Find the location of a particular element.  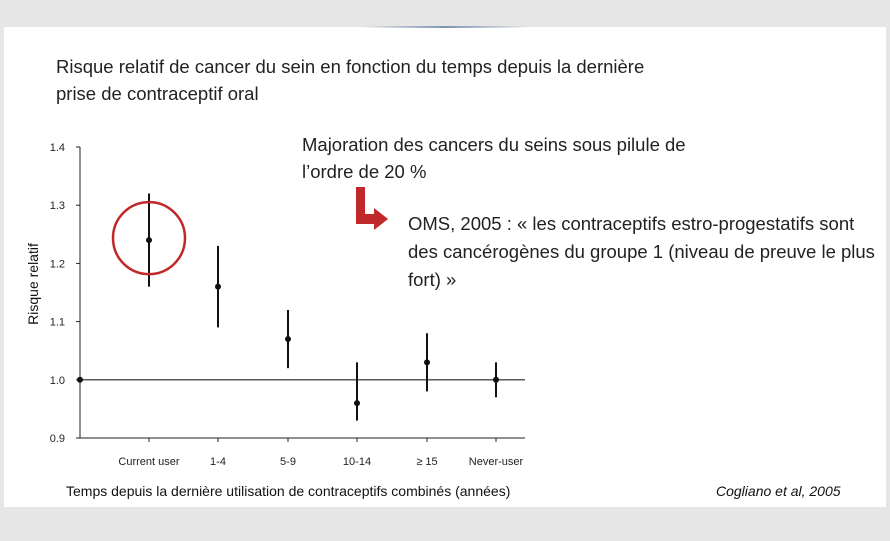

y-axis-label: Risque relatif is located at coordinates (33, 284).